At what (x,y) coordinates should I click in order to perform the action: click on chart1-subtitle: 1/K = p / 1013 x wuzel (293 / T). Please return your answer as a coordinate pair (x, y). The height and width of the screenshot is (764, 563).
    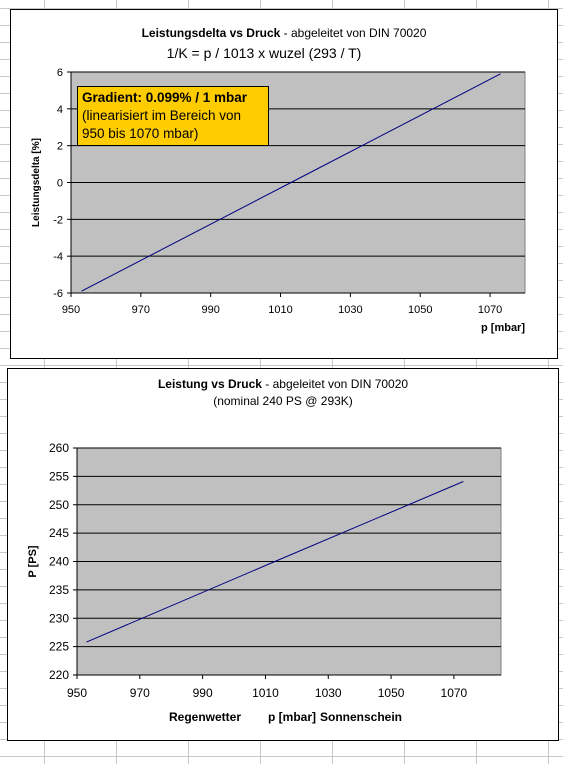
    Looking at the image, I should click on (264, 53).